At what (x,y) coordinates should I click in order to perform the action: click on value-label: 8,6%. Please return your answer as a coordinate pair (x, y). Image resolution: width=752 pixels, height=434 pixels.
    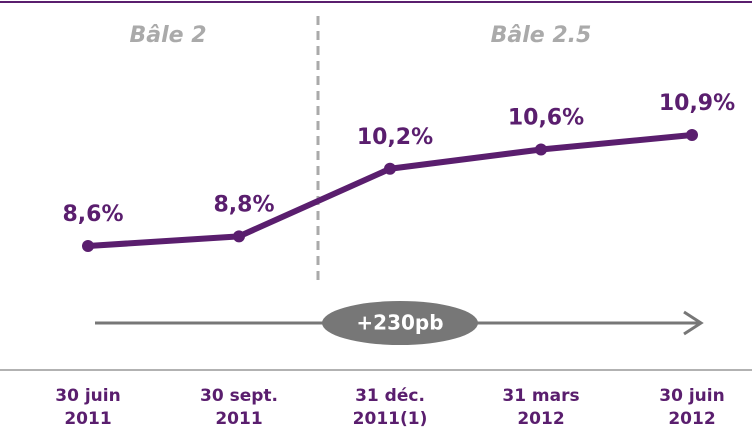
    Looking at the image, I should click on (92, 214).